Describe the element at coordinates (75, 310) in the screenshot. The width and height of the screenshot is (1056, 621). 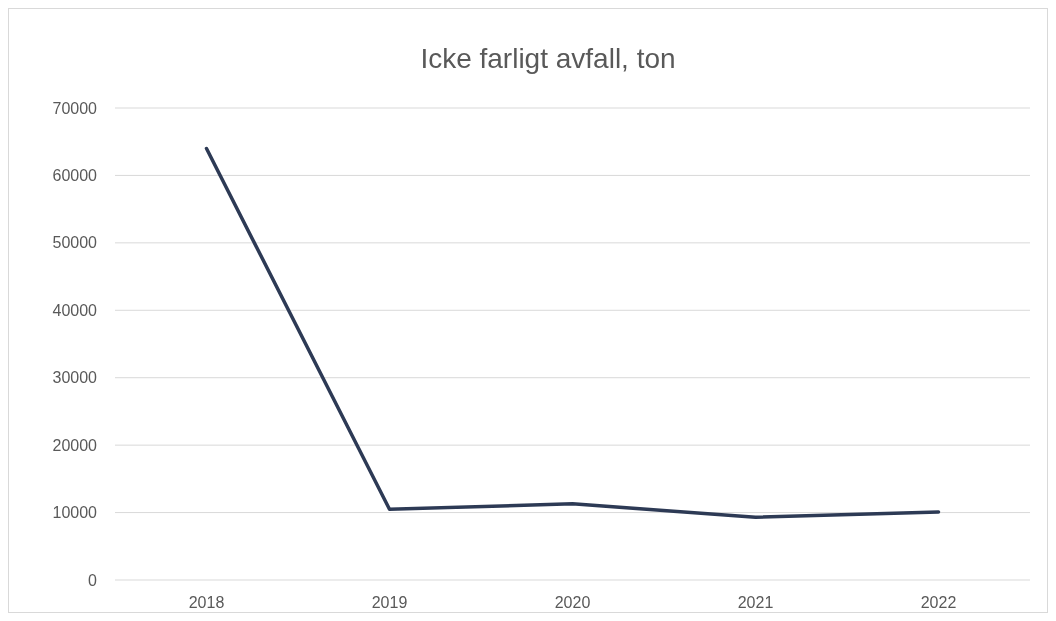
I see `y-tick-label: 40000` at that location.